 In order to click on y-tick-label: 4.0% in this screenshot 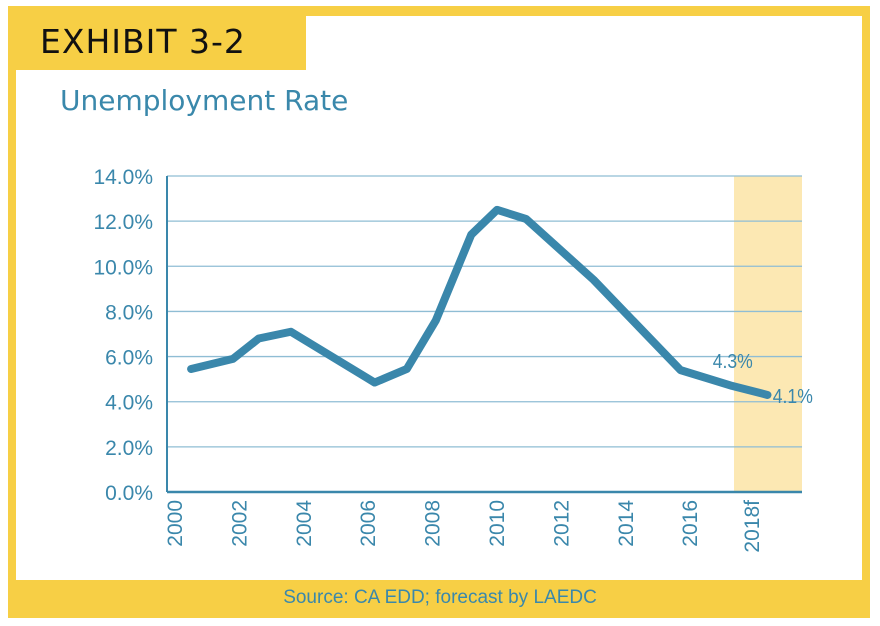, I will do `click(129, 403)`.